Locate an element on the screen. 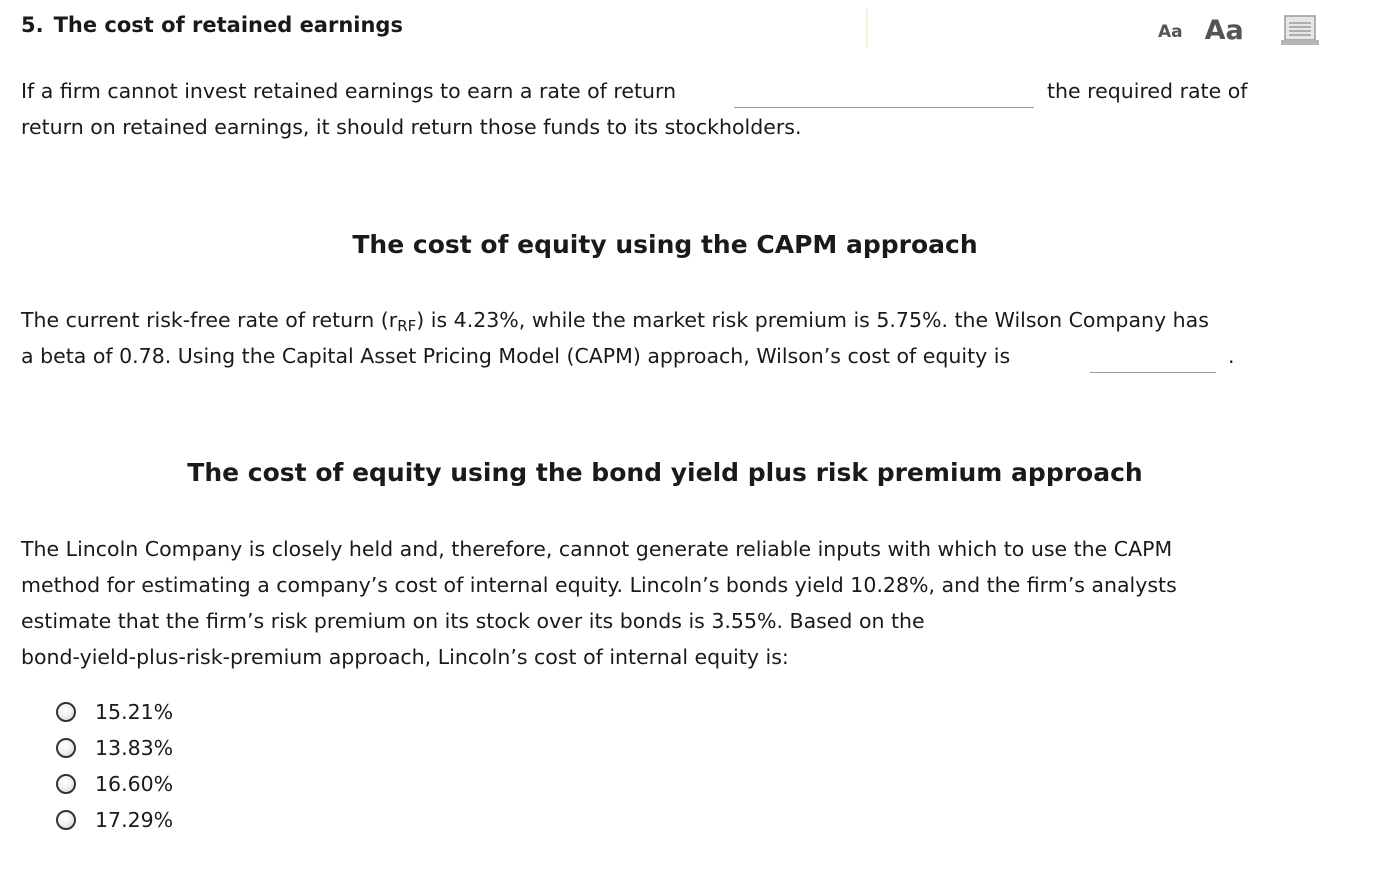 The width and height of the screenshot is (1384, 894). capm-line2-period: . is located at coordinates (1231, 356).